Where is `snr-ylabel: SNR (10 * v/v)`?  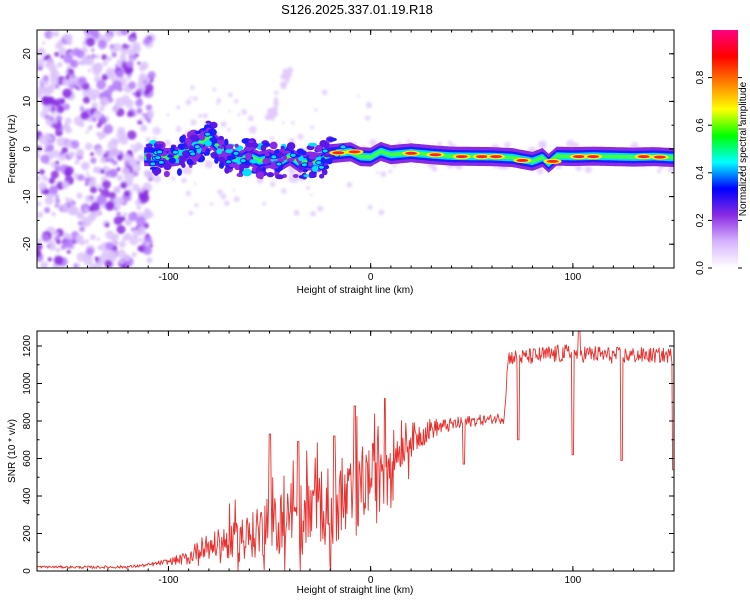 snr-ylabel: SNR (10 * v/v) is located at coordinates (12, 451).